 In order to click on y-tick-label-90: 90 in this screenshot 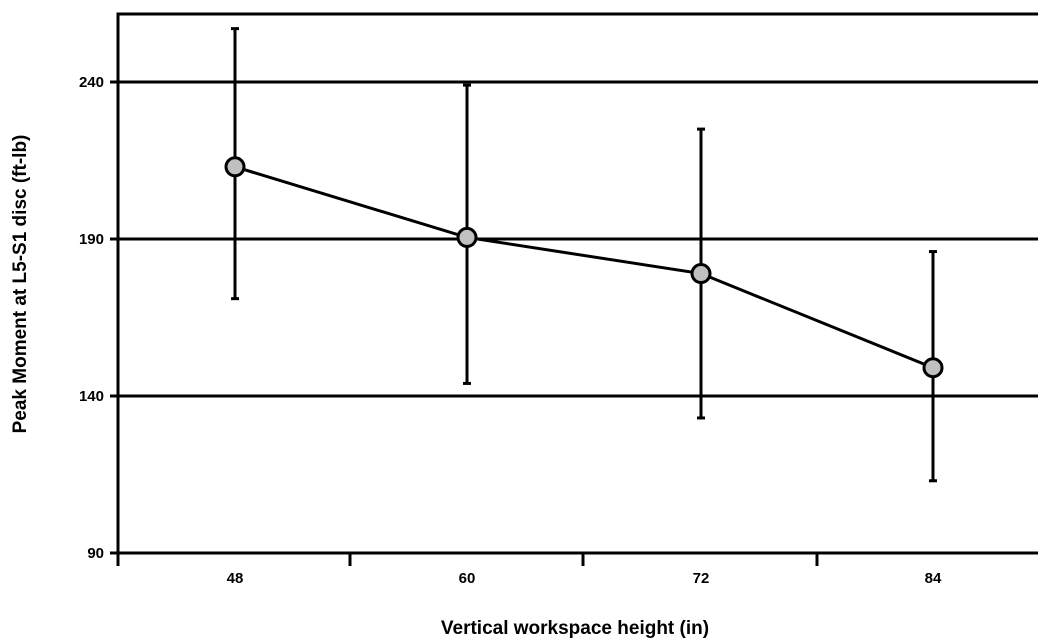, I will do `click(95, 553)`.